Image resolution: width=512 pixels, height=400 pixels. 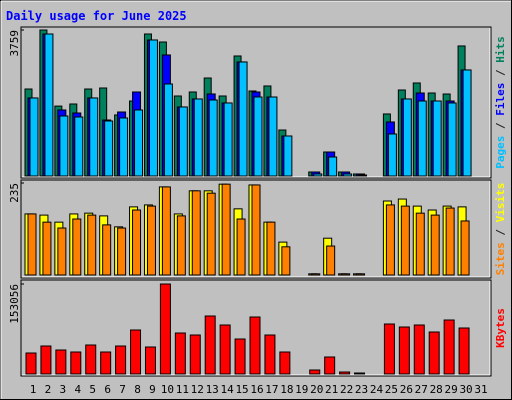 I want to click on y-tick-label: 153056, so click(x=14, y=304).